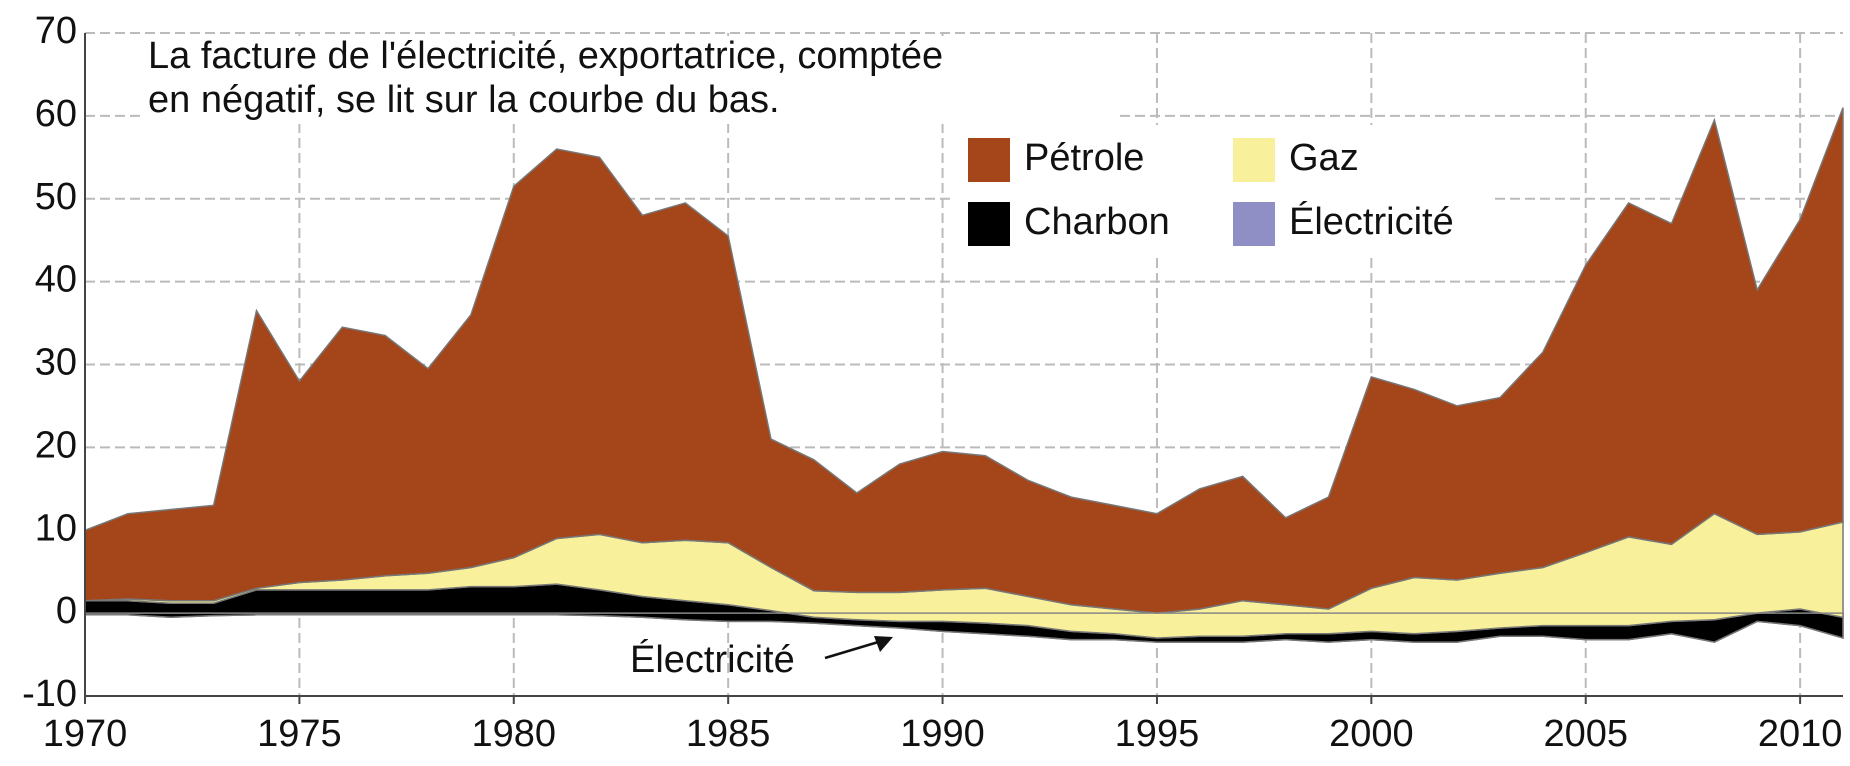 The height and width of the screenshot is (766, 1850). What do you see at coordinates (56, 445) in the screenshot?
I see `y-tick-label: 20` at bounding box center [56, 445].